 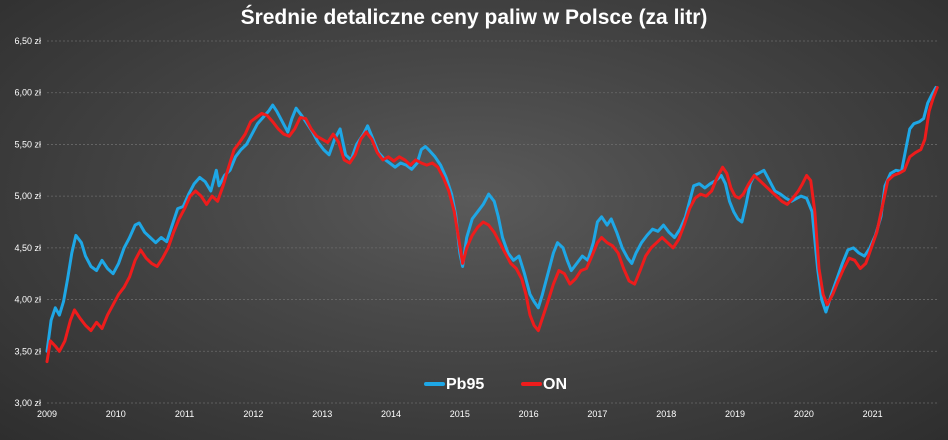 I want to click on y-tick-label: 6,50 zł, so click(x=27, y=41).